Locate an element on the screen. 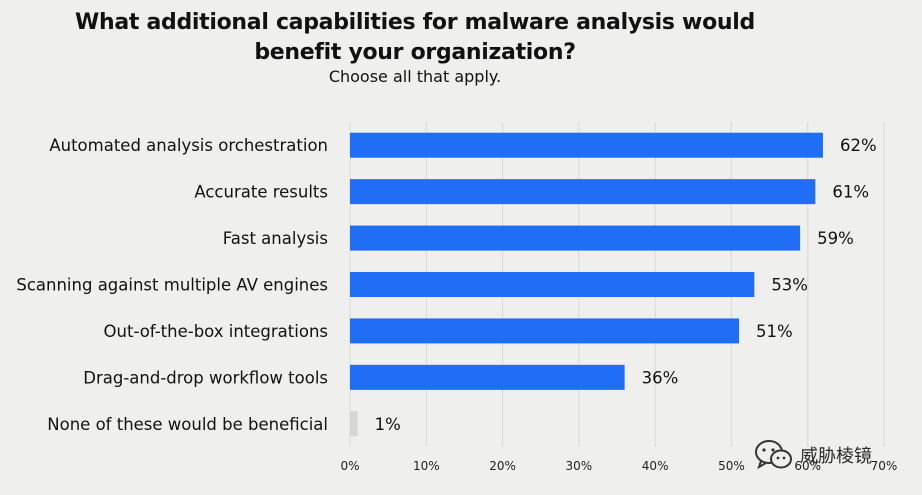 The width and height of the screenshot is (922, 495). value-label: 1% is located at coordinates (388, 424).